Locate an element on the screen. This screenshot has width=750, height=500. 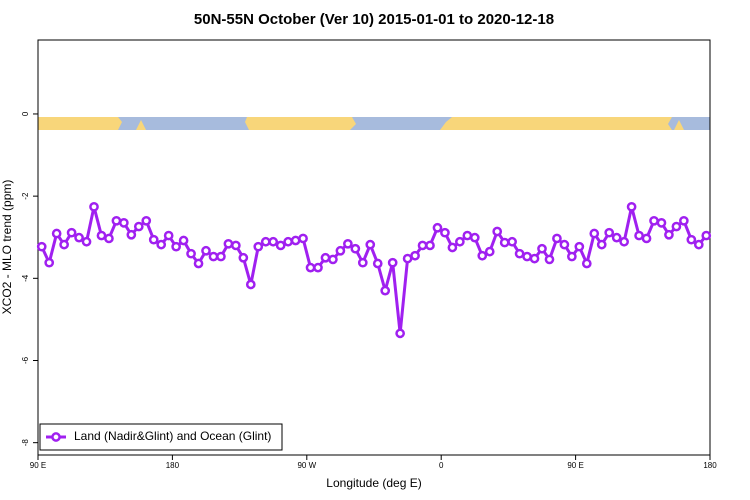
x-tick-label: 90 W is located at coordinates (306, 465).